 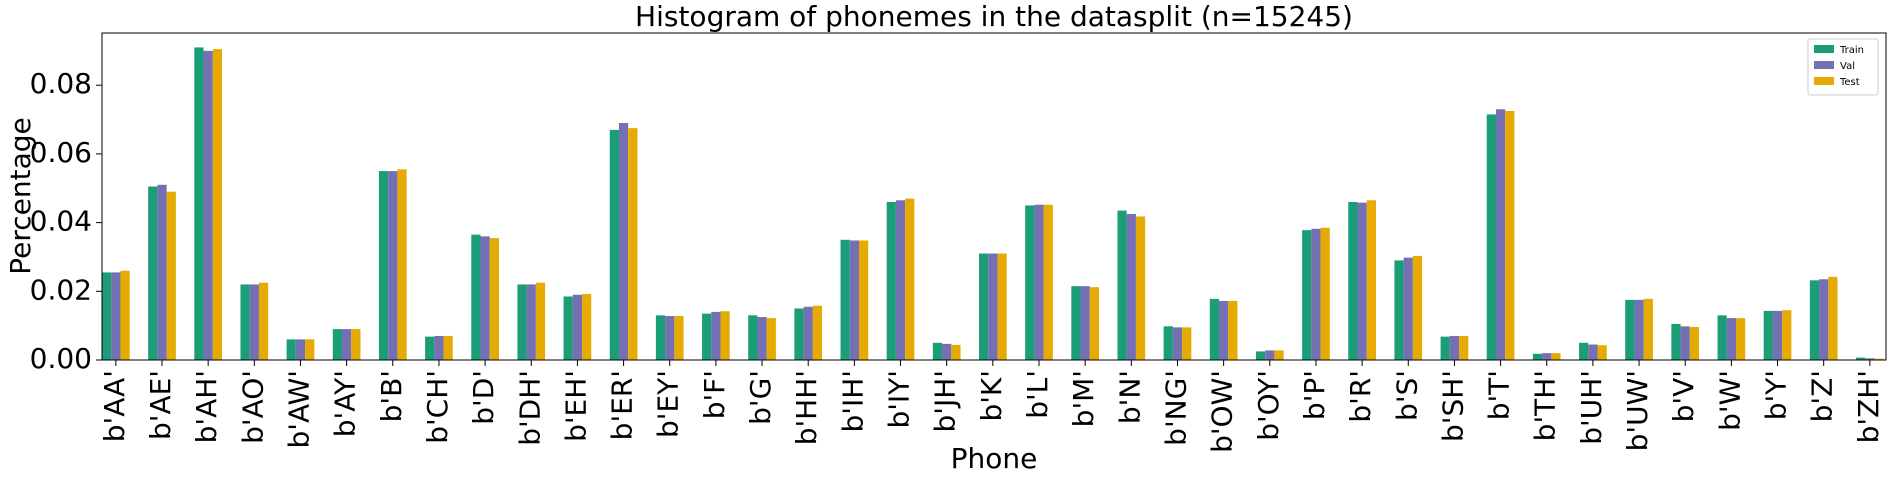 What do you see at coordinates (61, 289) in the screenshot?
I see `y-tick-label: 0.02` at bounding box center [61, 289].